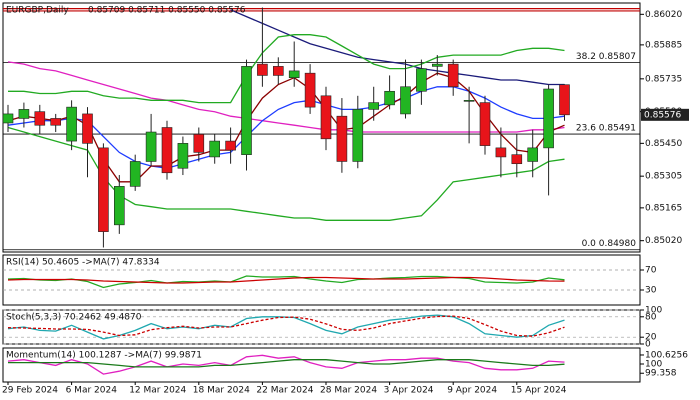  What do you see at coordinates (663, 241) in the screenshot?
I see `y-tick-label: 0.85020` at bounding box center [663, 241].